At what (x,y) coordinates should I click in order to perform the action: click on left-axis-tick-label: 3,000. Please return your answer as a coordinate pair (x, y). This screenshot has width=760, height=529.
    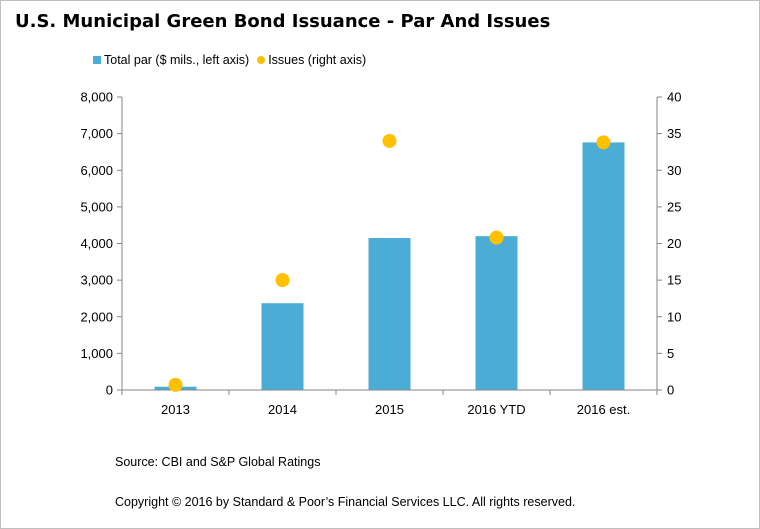
    Looking at the image, I should click on (96, 280).